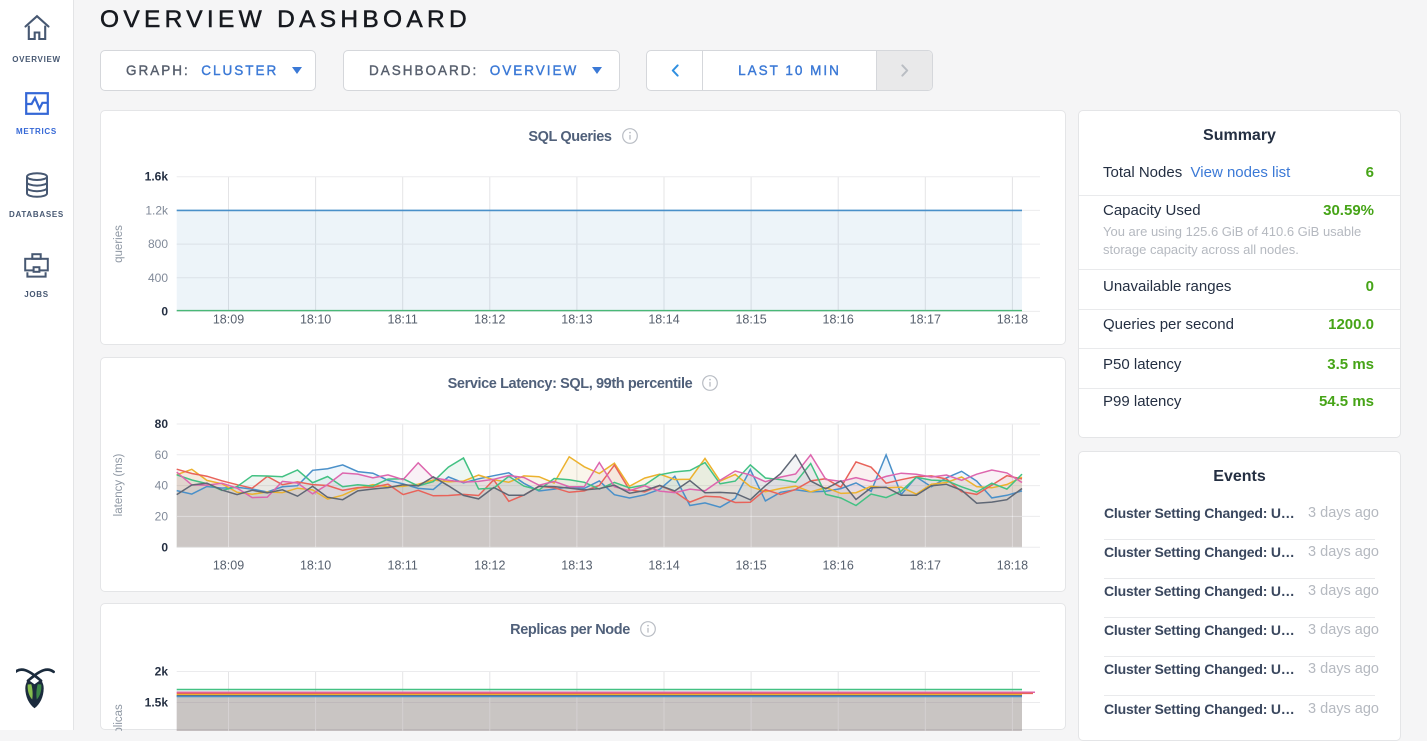 The image size is (1427, 741). I want to click on svg-text: latency (ms), so click(119, 485).